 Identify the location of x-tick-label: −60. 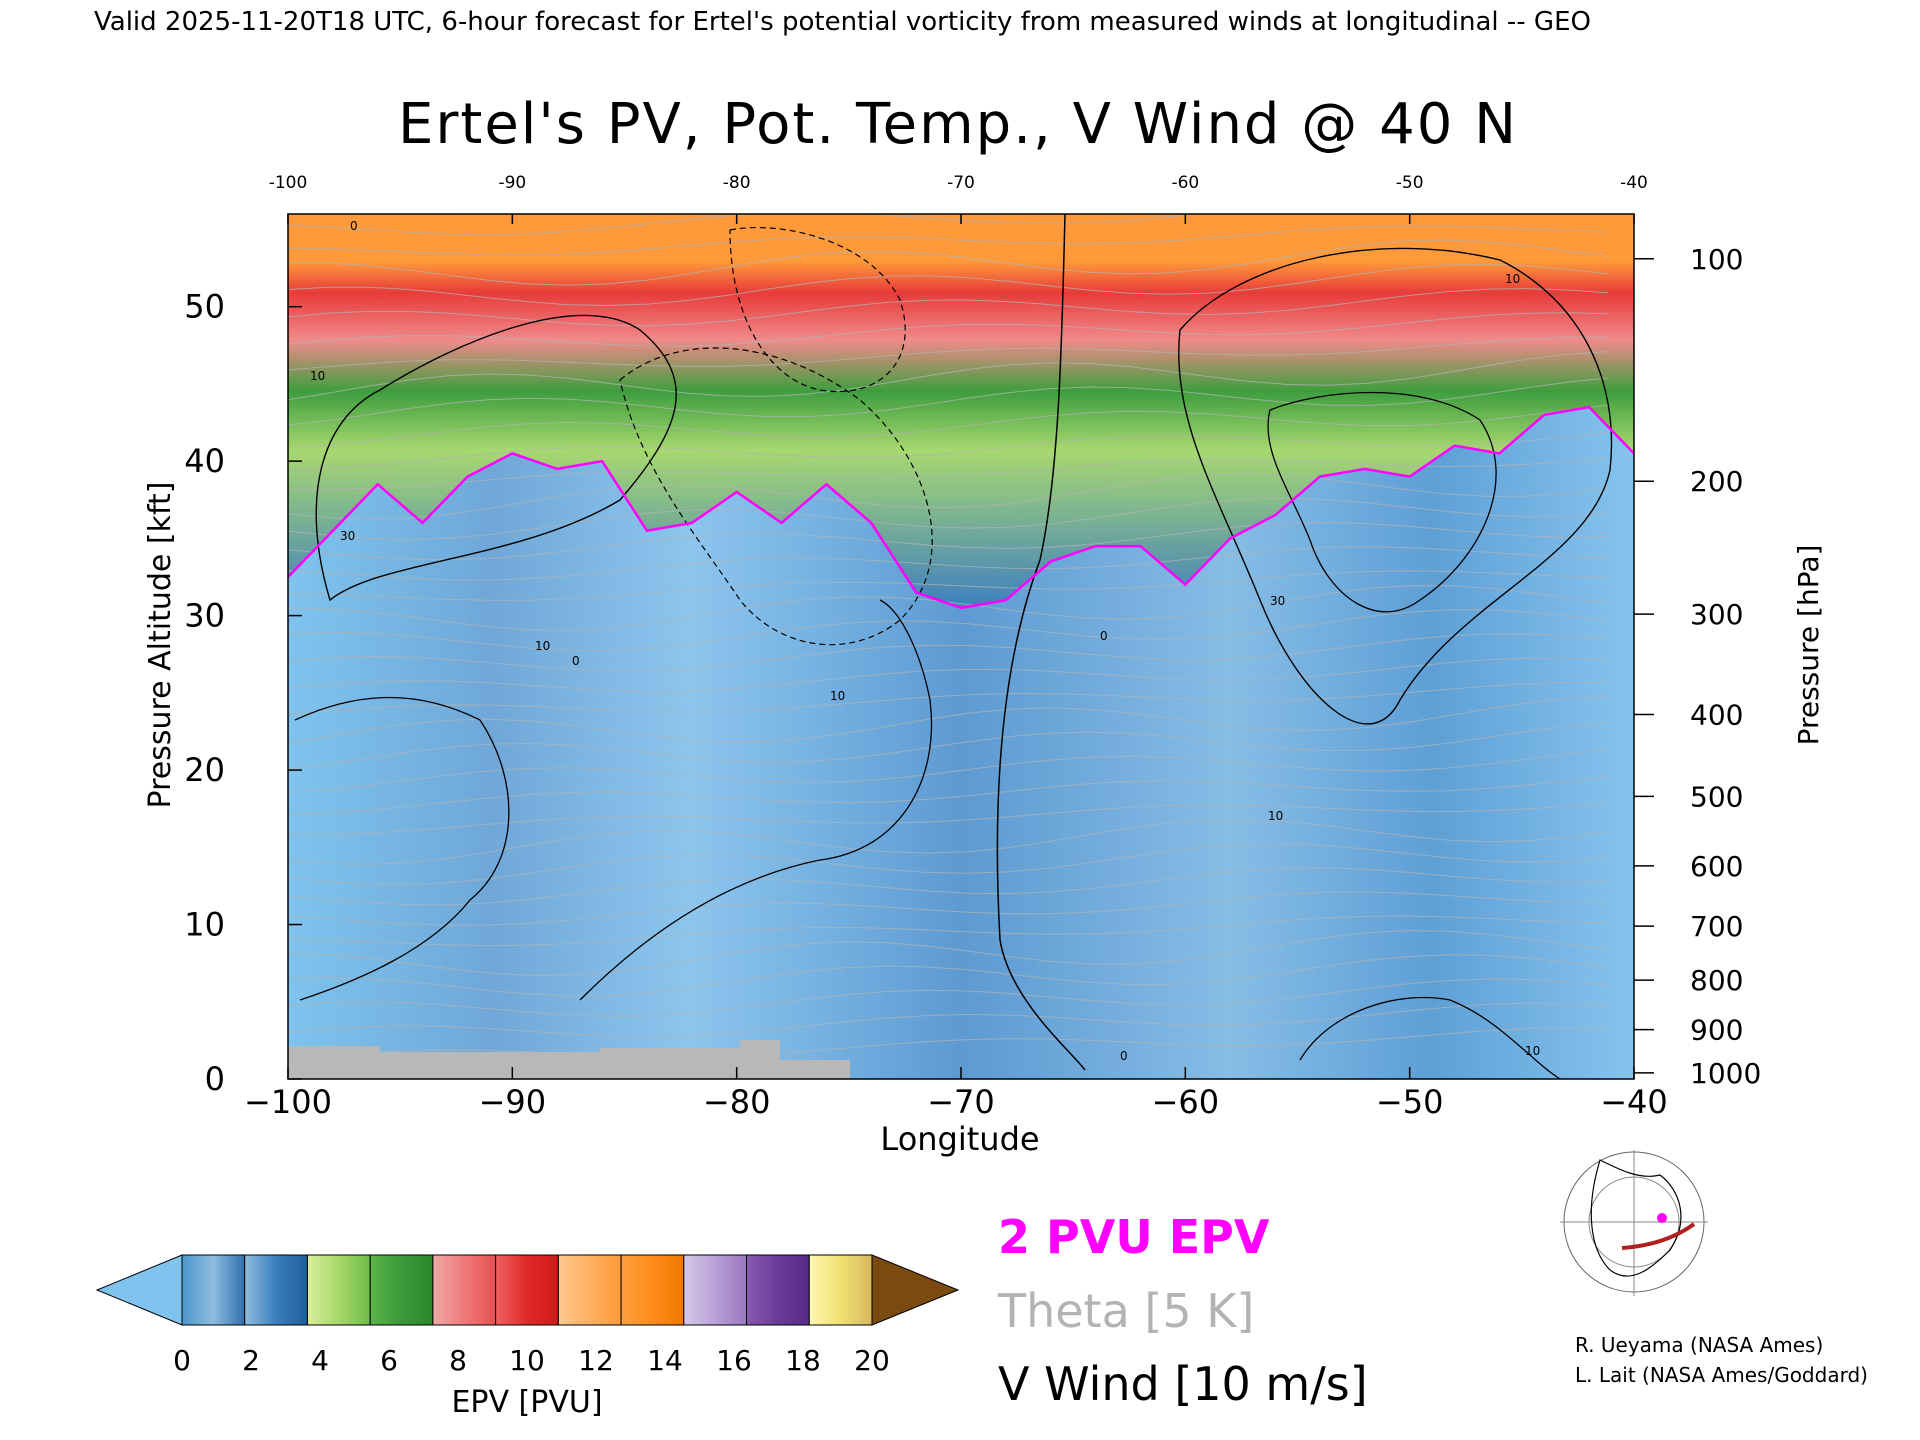
(1186, 1102).